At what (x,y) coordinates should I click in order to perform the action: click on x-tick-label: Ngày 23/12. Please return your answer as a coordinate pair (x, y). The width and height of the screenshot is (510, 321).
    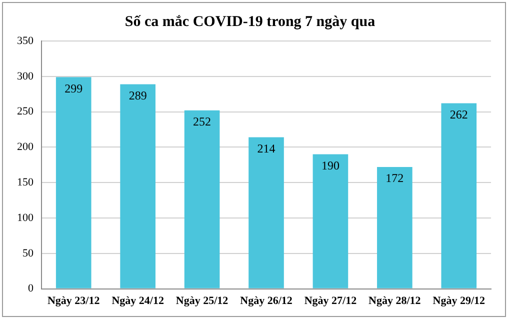
    Looking at the image, I should click on (73, 301).